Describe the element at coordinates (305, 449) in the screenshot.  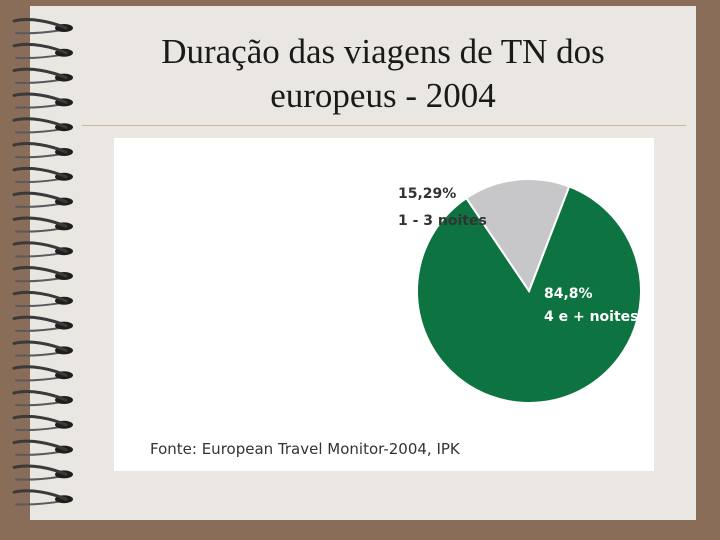
I see `chart-source: Fonte: European Travel Monitor-2004, IPK` at that location.